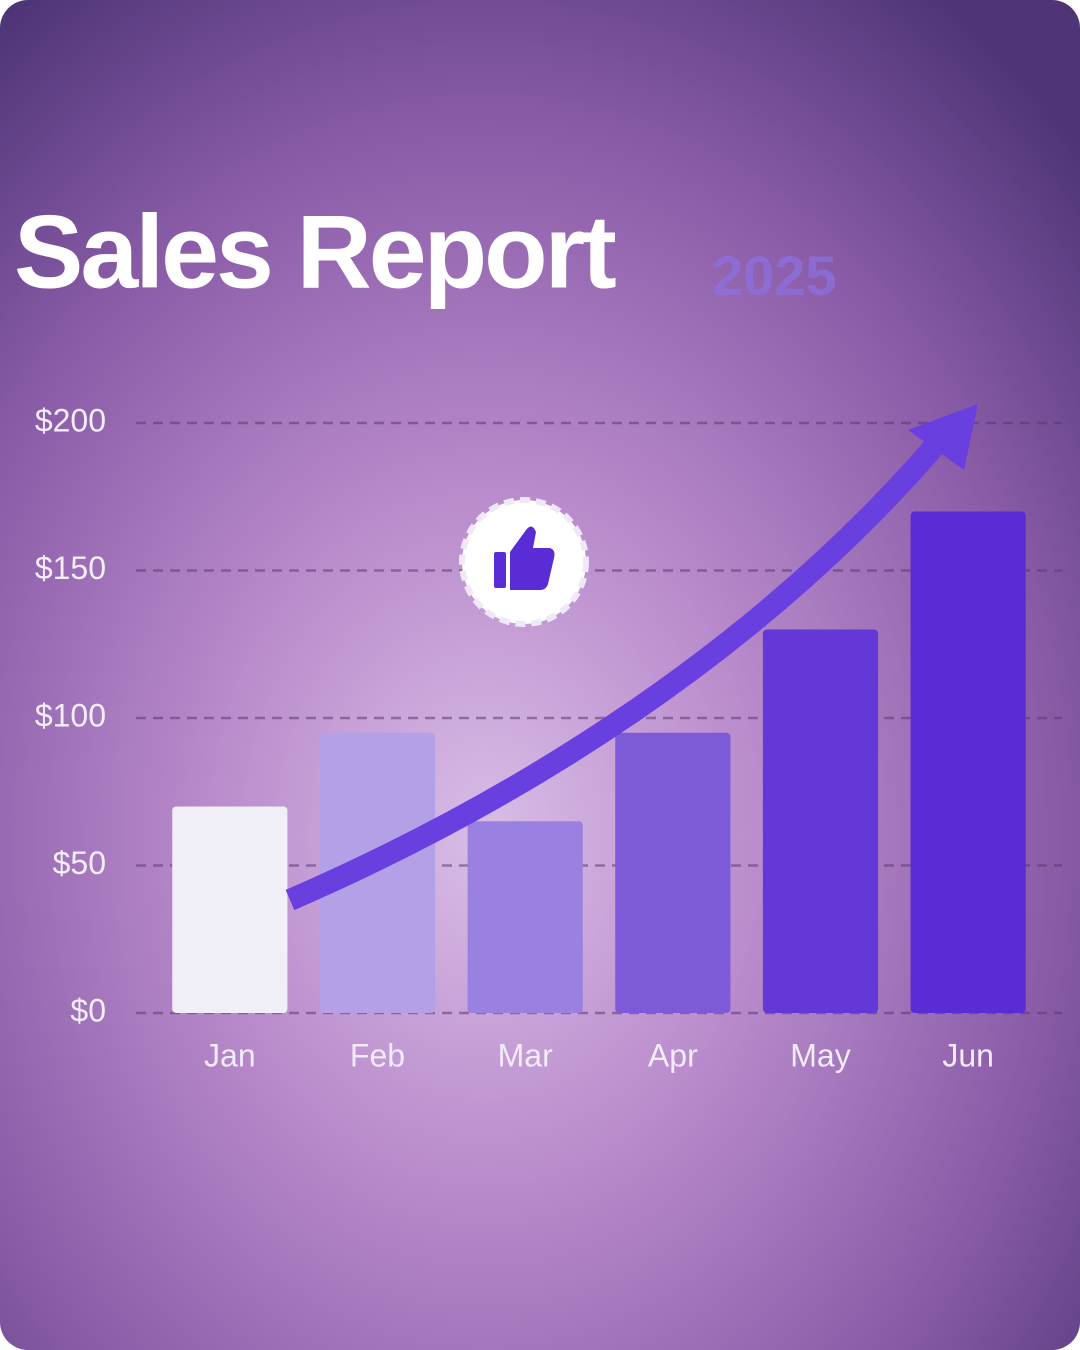  Describe the element at coordinates (70, 715) in the screenshot. I see `y-tick-label: $100` at that location.